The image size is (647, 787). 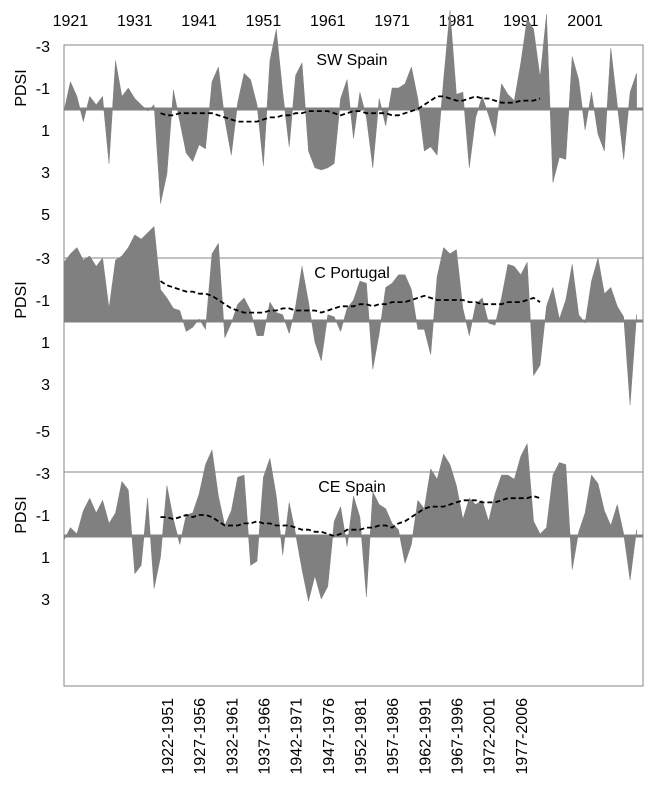 I want to click on top-axis-tick-label: 1981, so click(x=457, y=21).